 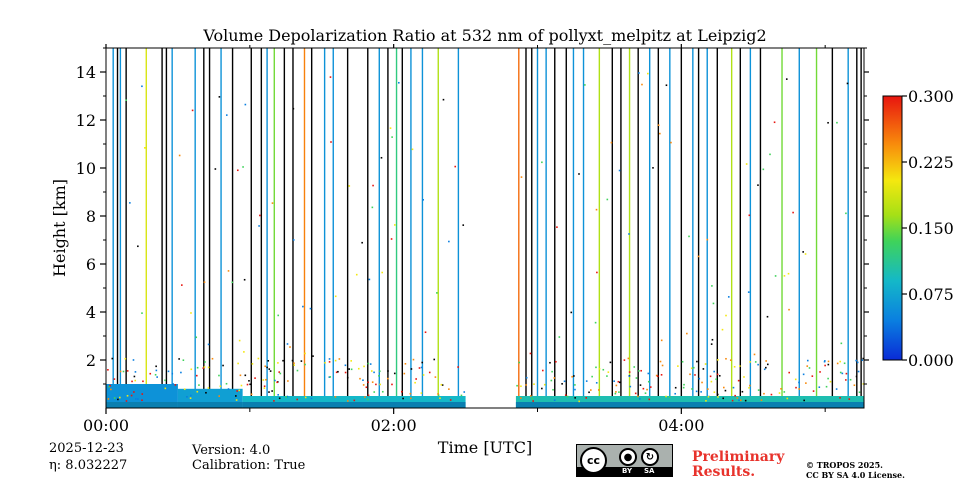 What do you see at coordinates (106, 425) in the screenshot?
I see `x-tick-label: 00:00` at bounding box center [106, 425].